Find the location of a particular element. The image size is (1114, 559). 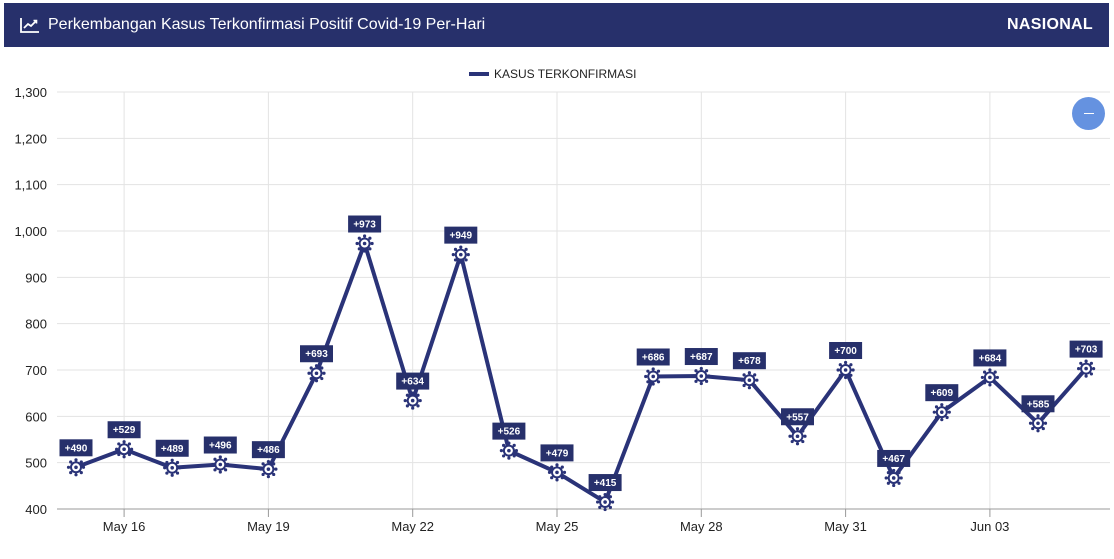

data-label: +687 is located at coordinates (701, 357).